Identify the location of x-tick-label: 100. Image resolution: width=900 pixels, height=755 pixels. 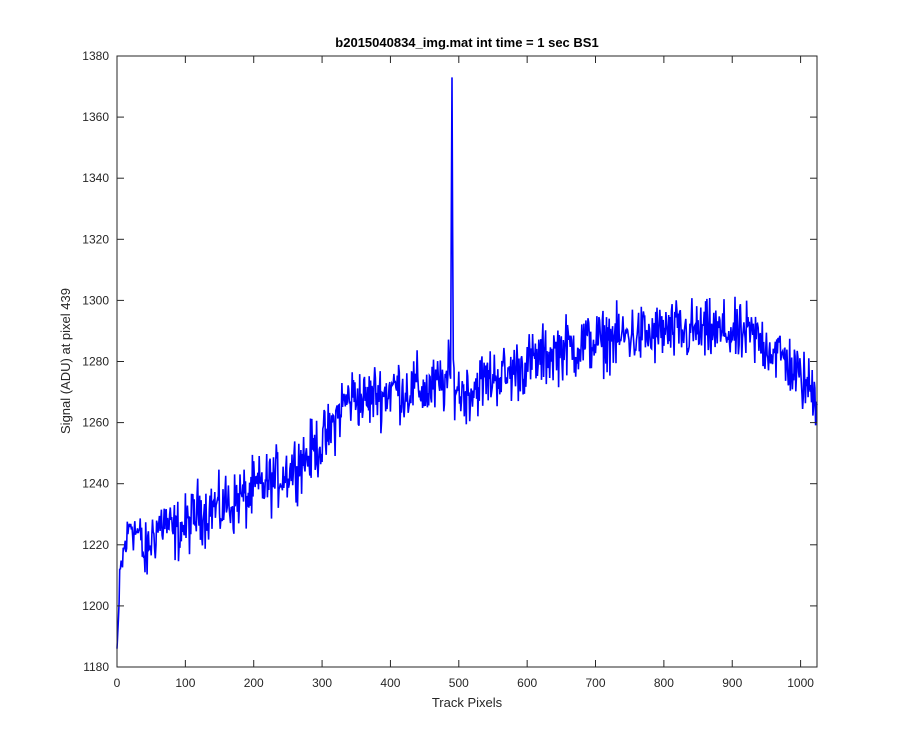
(185, 683).